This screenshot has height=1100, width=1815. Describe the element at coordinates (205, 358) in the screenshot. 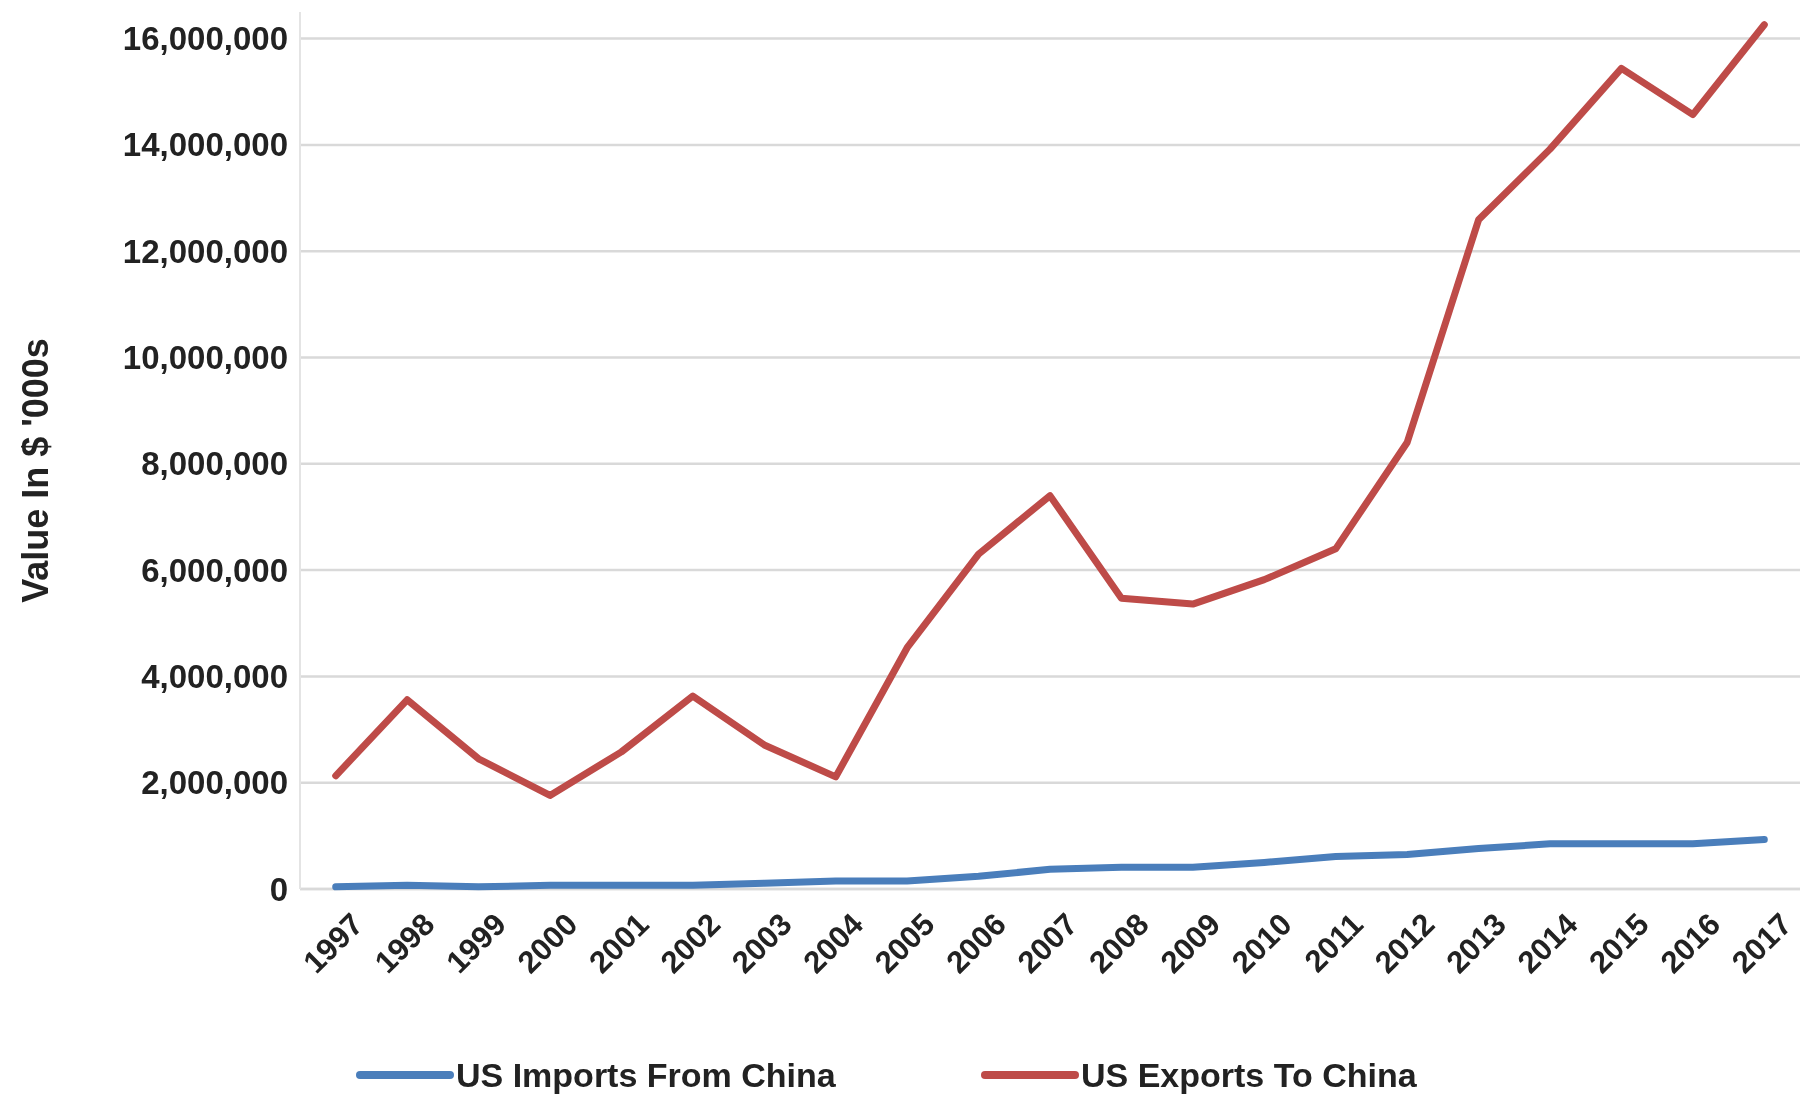

I see `y-tick-label: 10,000,000` at that location.